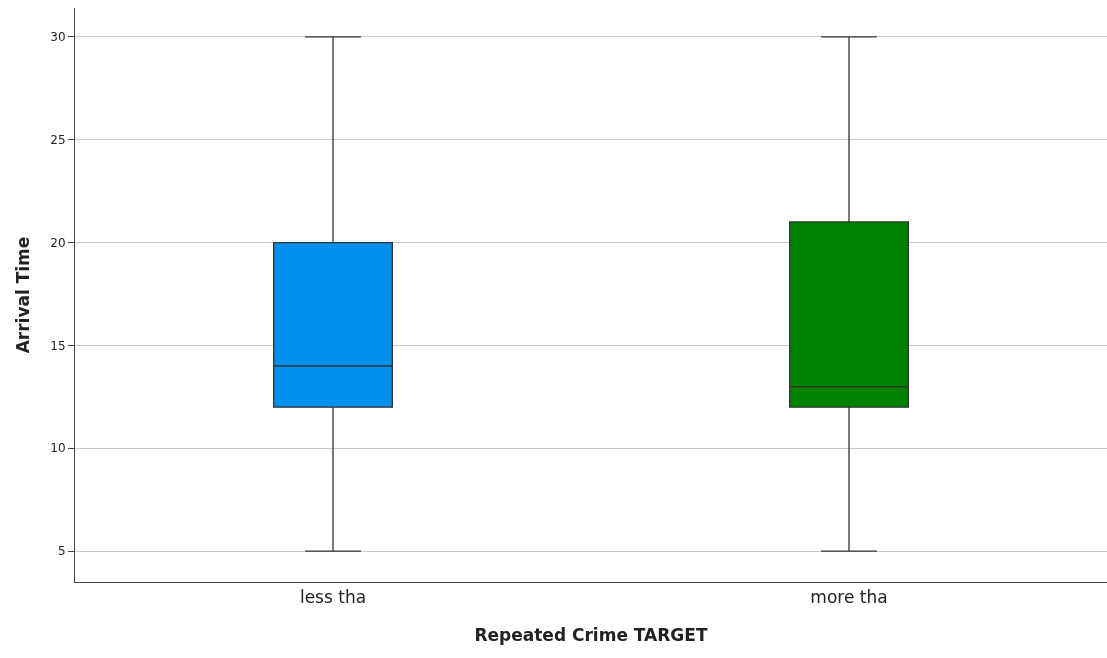  Describe the element at coordinates (591, 634) in the screenshot. I see `x-axis-title: Repeated Crime TARGET` at that location.